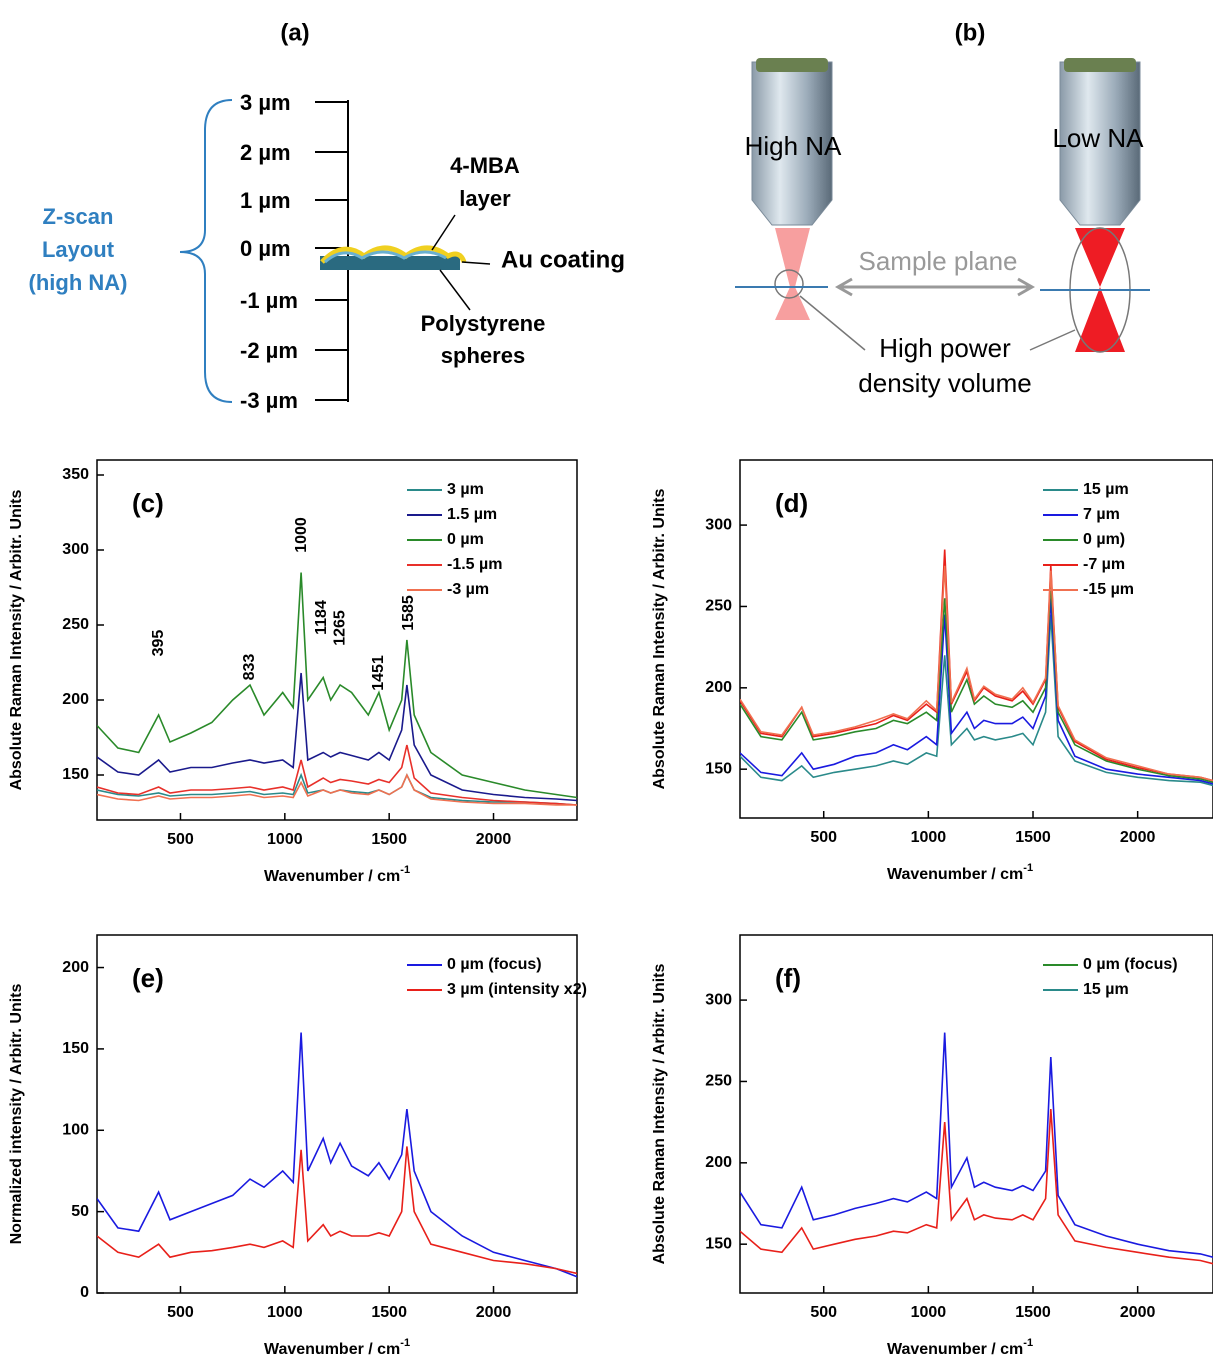  Describe the element at coordinates (321, 617) in the screenshot. I see `peak-label: 1184` at that location.